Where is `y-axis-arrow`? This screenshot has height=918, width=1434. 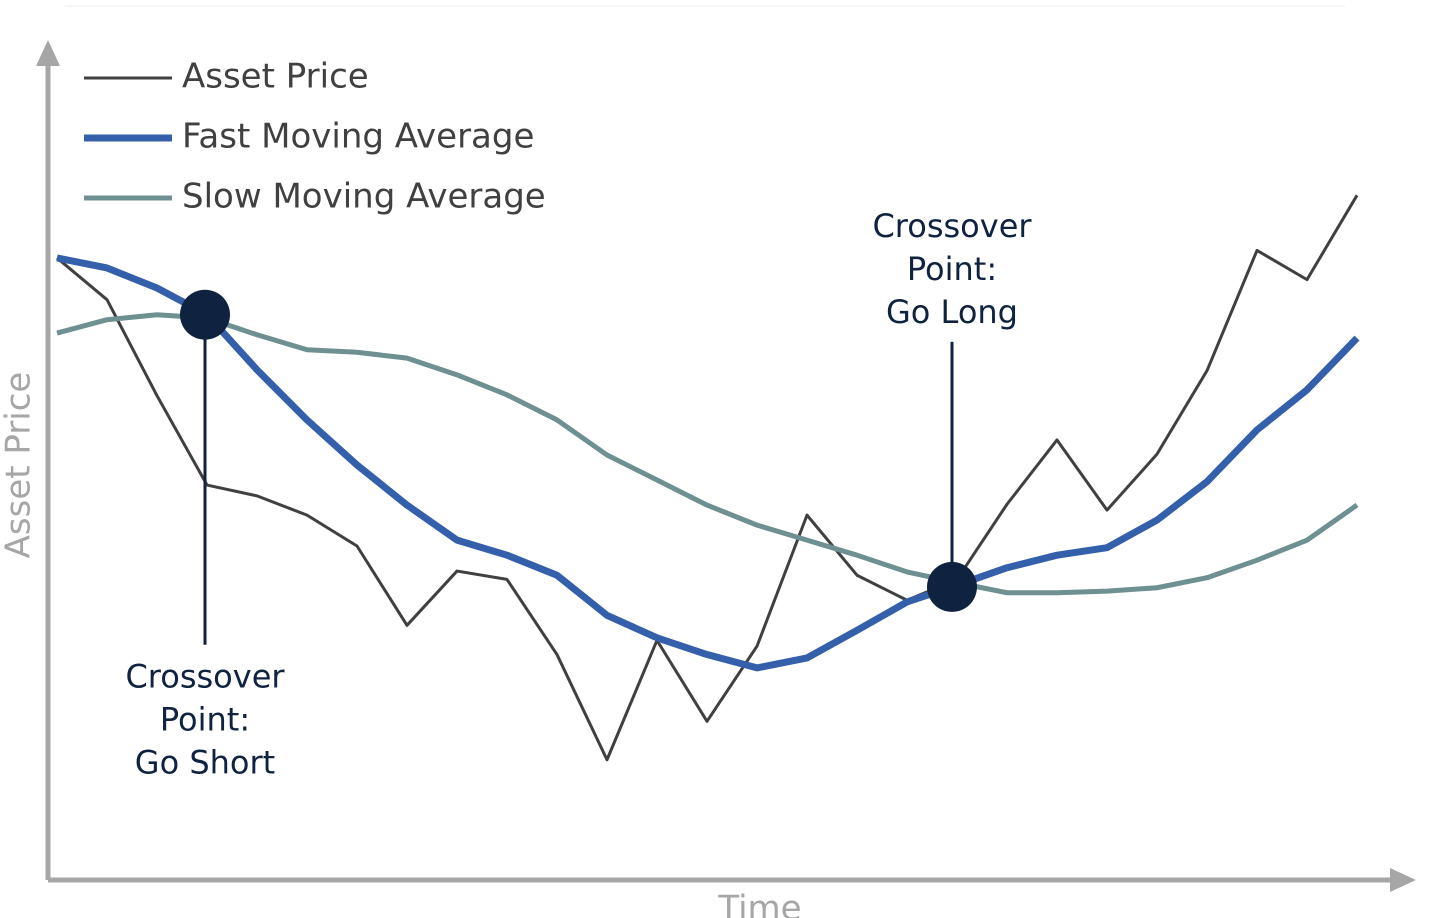 y-axis-arrow is located at coordinates (48, 53).